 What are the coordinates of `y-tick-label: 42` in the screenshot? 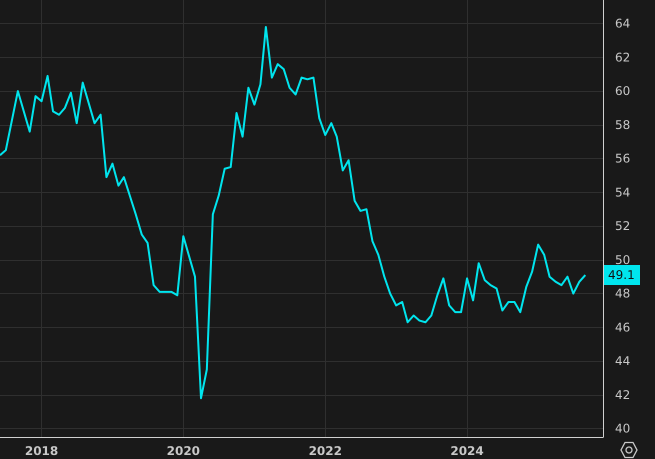 It's located at (622, 395).